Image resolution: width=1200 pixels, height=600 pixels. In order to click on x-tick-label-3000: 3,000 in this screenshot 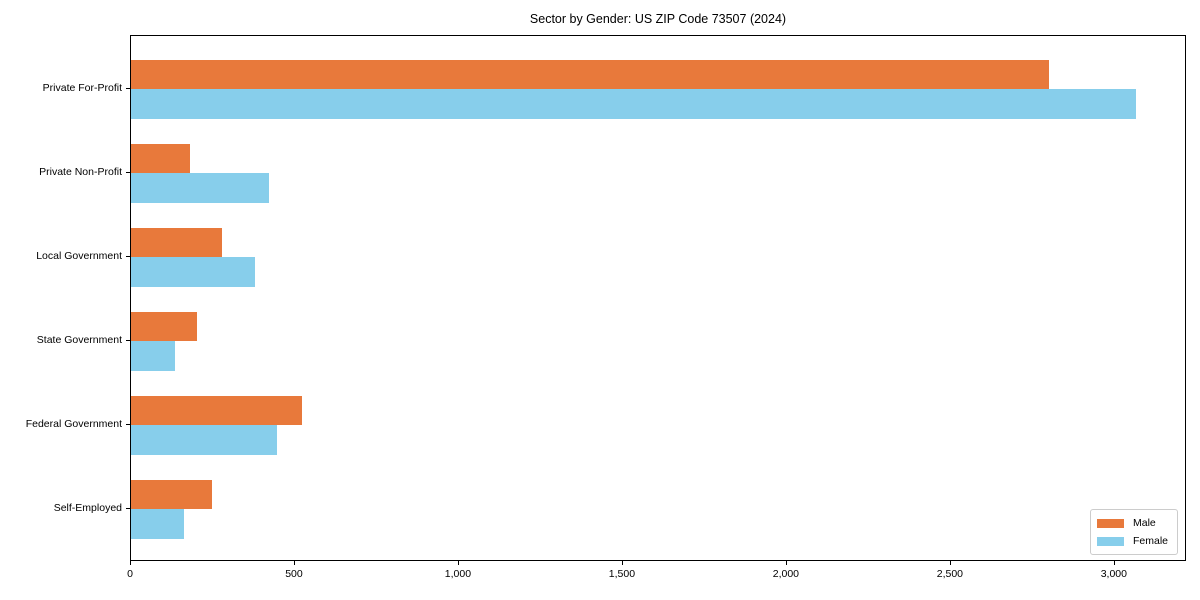, I will do `click(1113, 574)`.